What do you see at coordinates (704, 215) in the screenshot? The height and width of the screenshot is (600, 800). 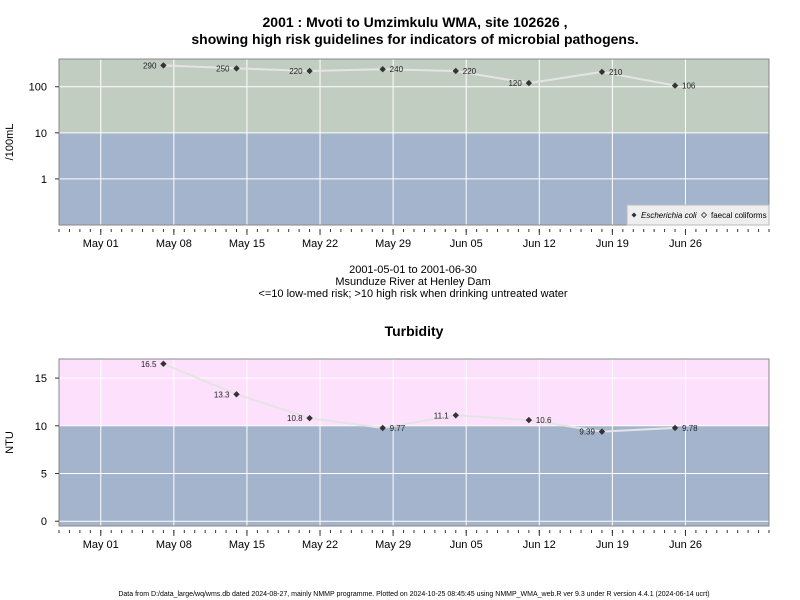 I see `legend-marker-faecal-coliforms` at bounding box center [704, 215].